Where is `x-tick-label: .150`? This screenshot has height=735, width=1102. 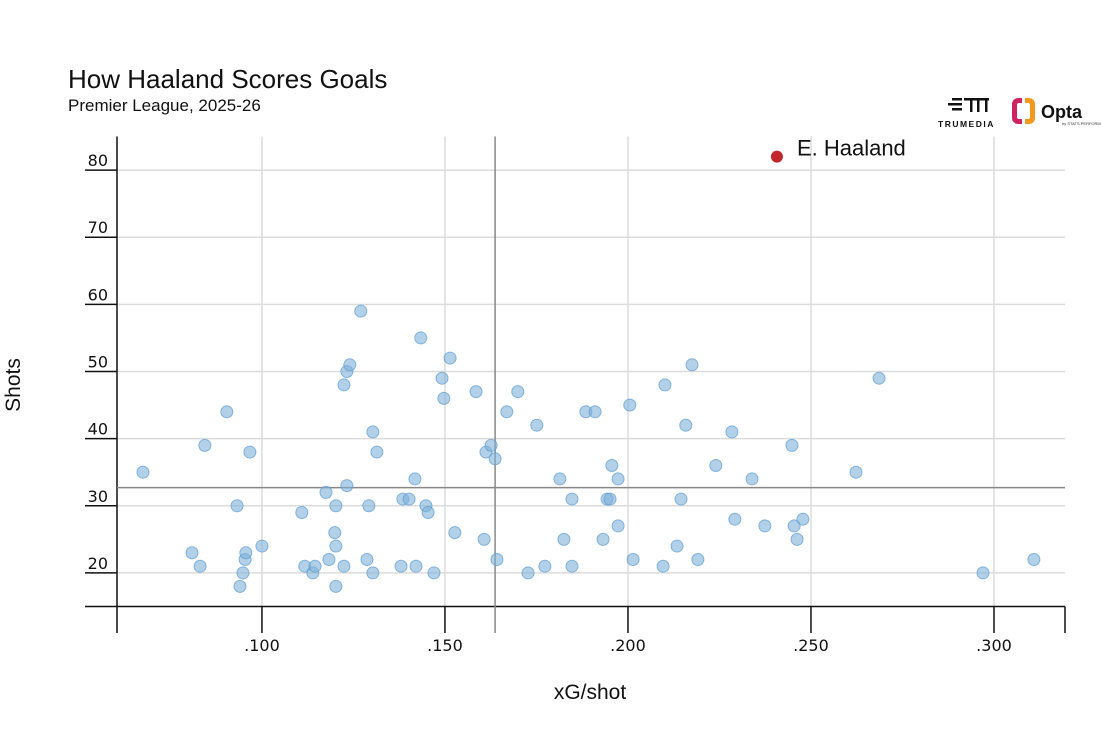
x-tick-label: .150 is located at coordinates (445, 645).